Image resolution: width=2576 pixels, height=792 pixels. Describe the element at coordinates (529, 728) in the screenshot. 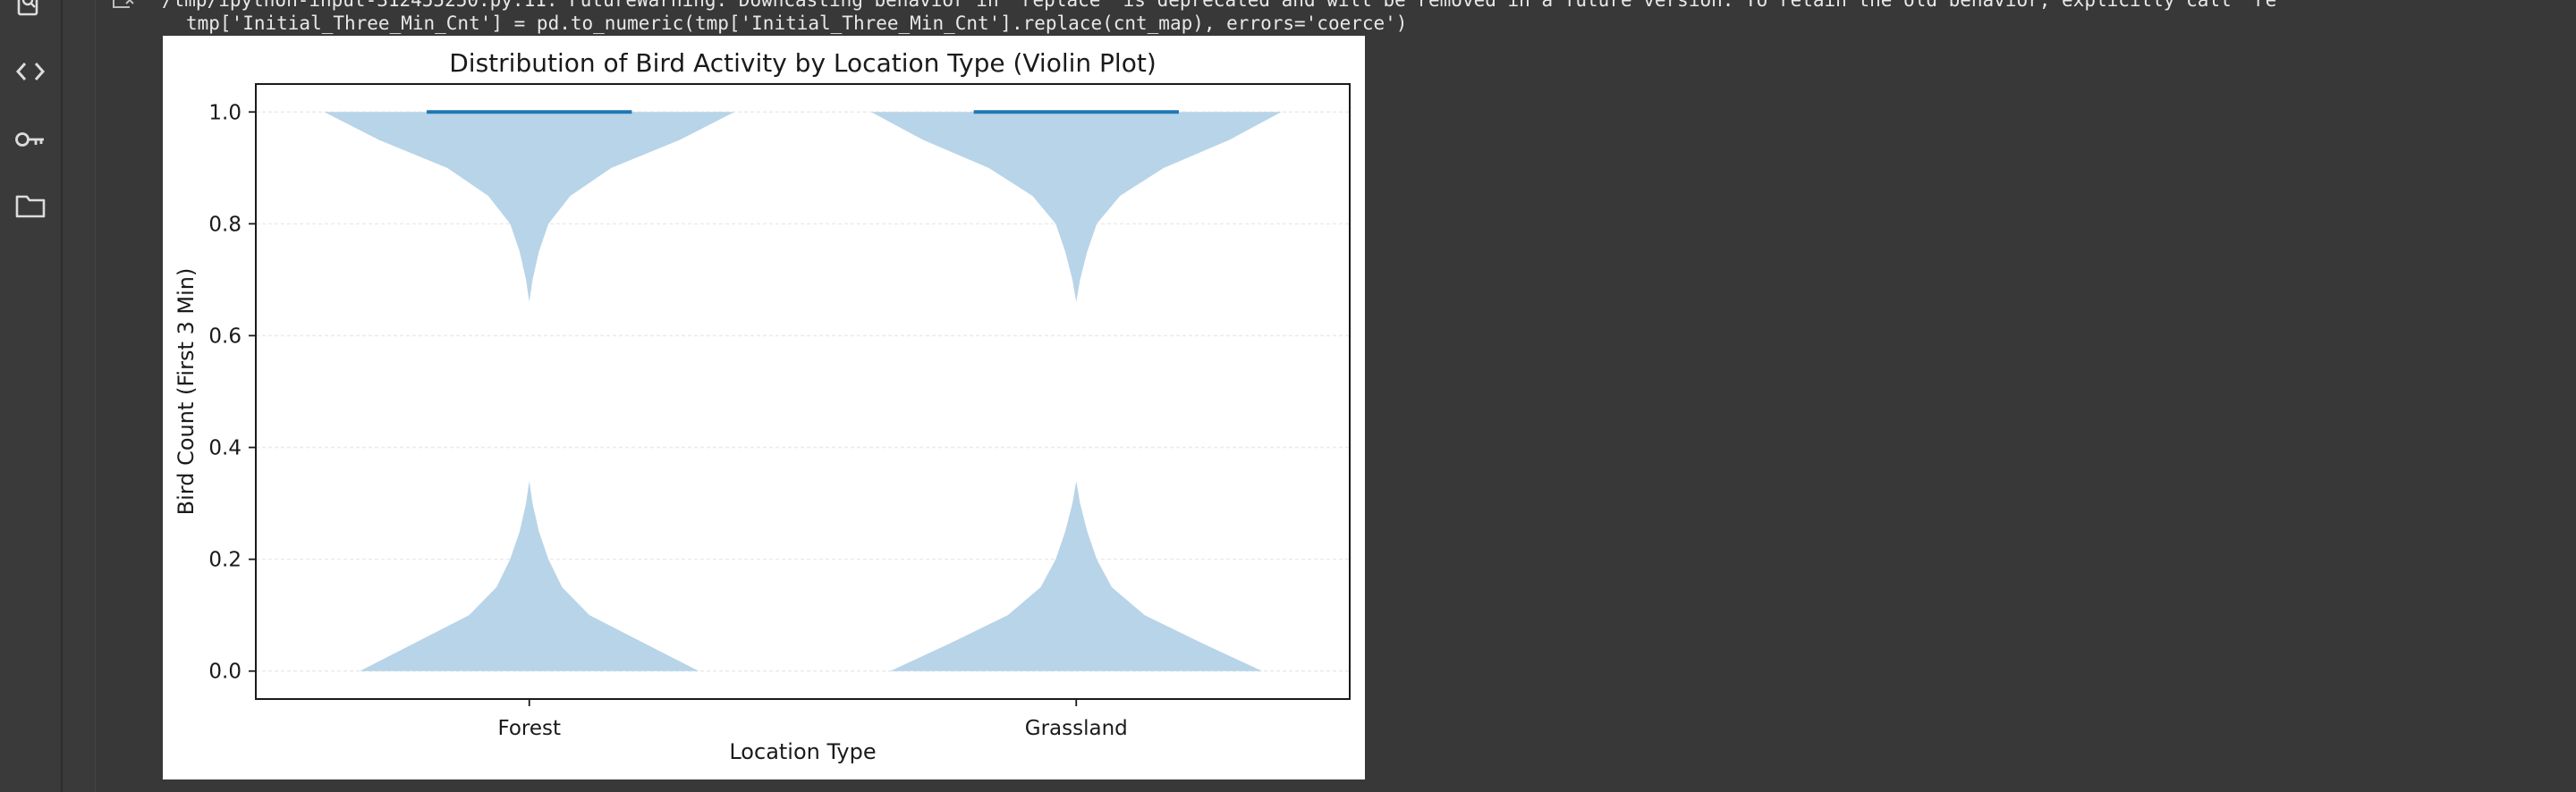

I see `x-tick-label: Forest` at that location.